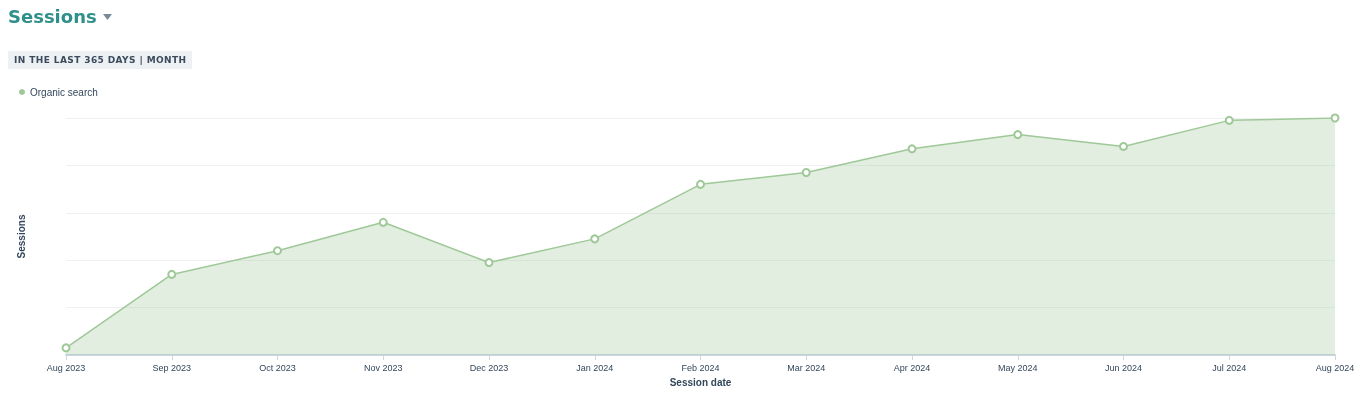 This screenshot has height=404, width=1367. What do you see at coordinates (806, 367) in the screenshot?
I see `x-tick-label: Mar 2024` at bounding box center [806, 367].